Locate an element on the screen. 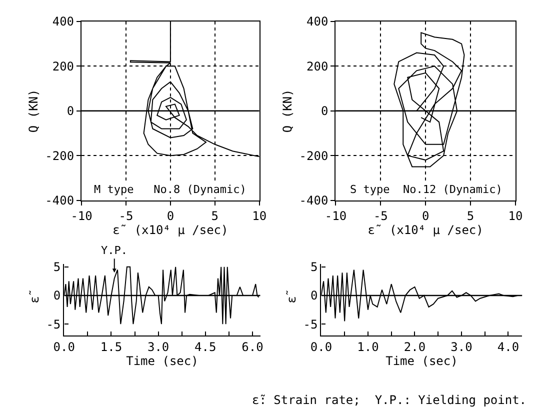 The width and height of the screenshot is (536, 416). annotation: Y.P. is located at coordinates (114, 250).